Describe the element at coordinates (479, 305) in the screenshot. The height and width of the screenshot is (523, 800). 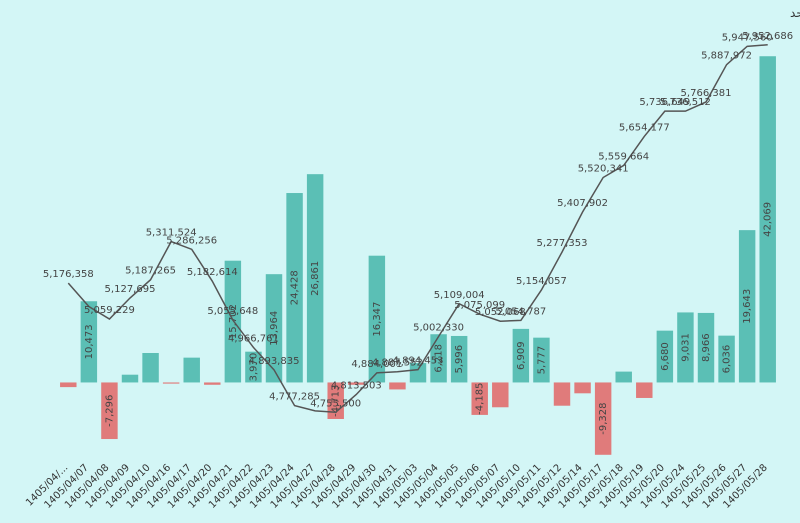
I see `line-value-label: 5,075,099` at that location.